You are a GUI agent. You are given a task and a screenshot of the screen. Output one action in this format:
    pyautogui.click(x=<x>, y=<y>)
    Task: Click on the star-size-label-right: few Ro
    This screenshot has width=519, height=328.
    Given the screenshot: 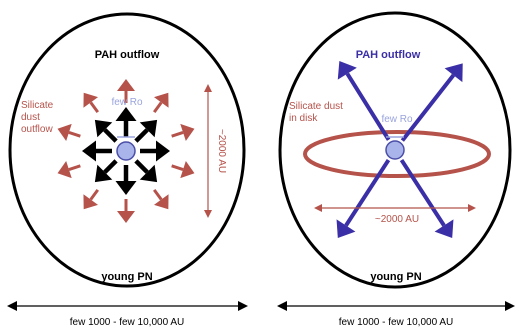 What is the action you would take?
    pyautogui.click(x=397, y=119)
    